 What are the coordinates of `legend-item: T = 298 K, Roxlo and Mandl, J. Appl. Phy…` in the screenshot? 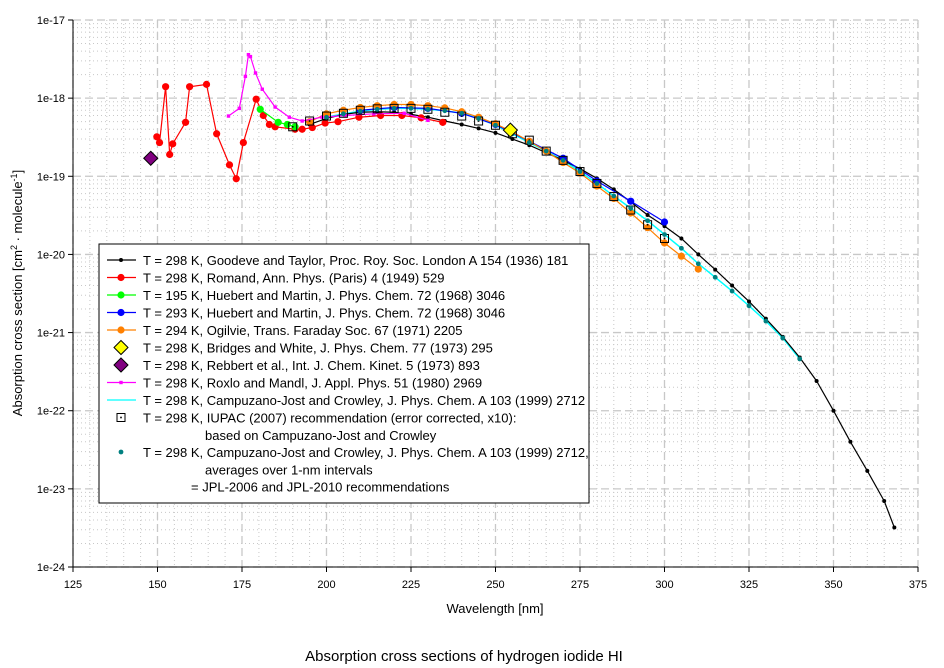 It's located at (294, 383).